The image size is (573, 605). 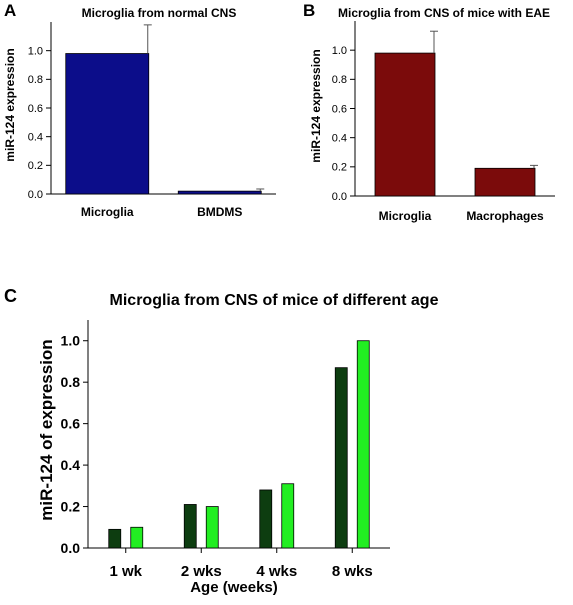 I want to click on panel-a-category-label: BMDMS, so click(x=219, y=212).